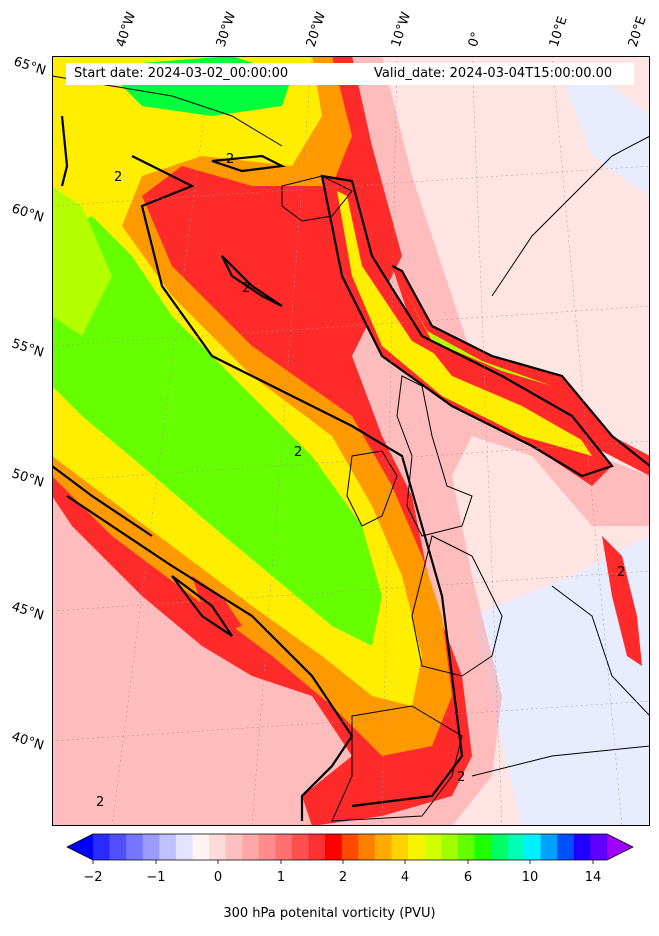 This screenshot has width=659, height=936. Describe the element at coordinates (329, 913) in the screenshot. I see `colorbar-title: 300 hPa potenital vorticity (PVU)` at that location.